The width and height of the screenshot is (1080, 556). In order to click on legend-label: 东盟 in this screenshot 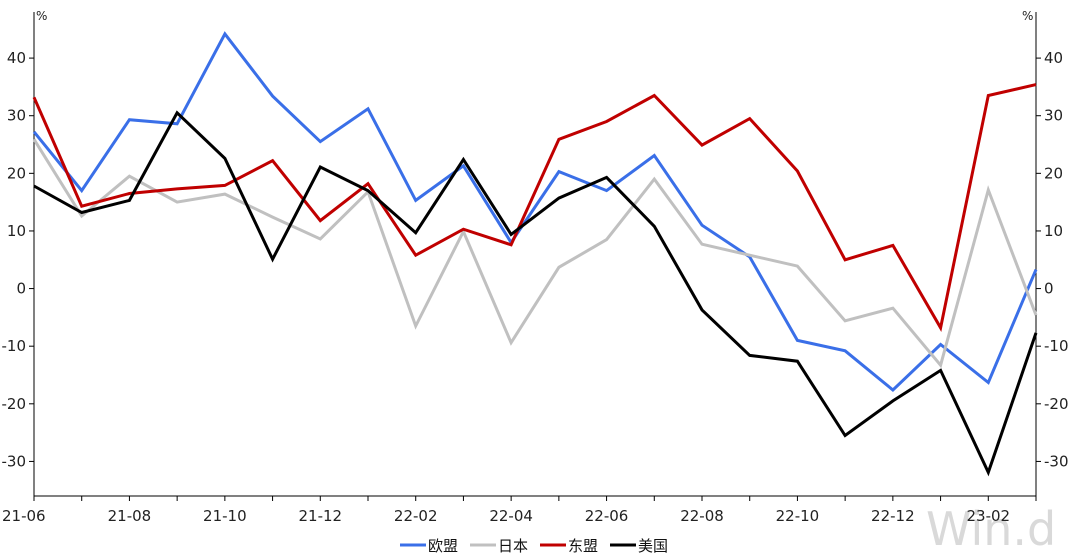, I will do `click(583, 546)`.